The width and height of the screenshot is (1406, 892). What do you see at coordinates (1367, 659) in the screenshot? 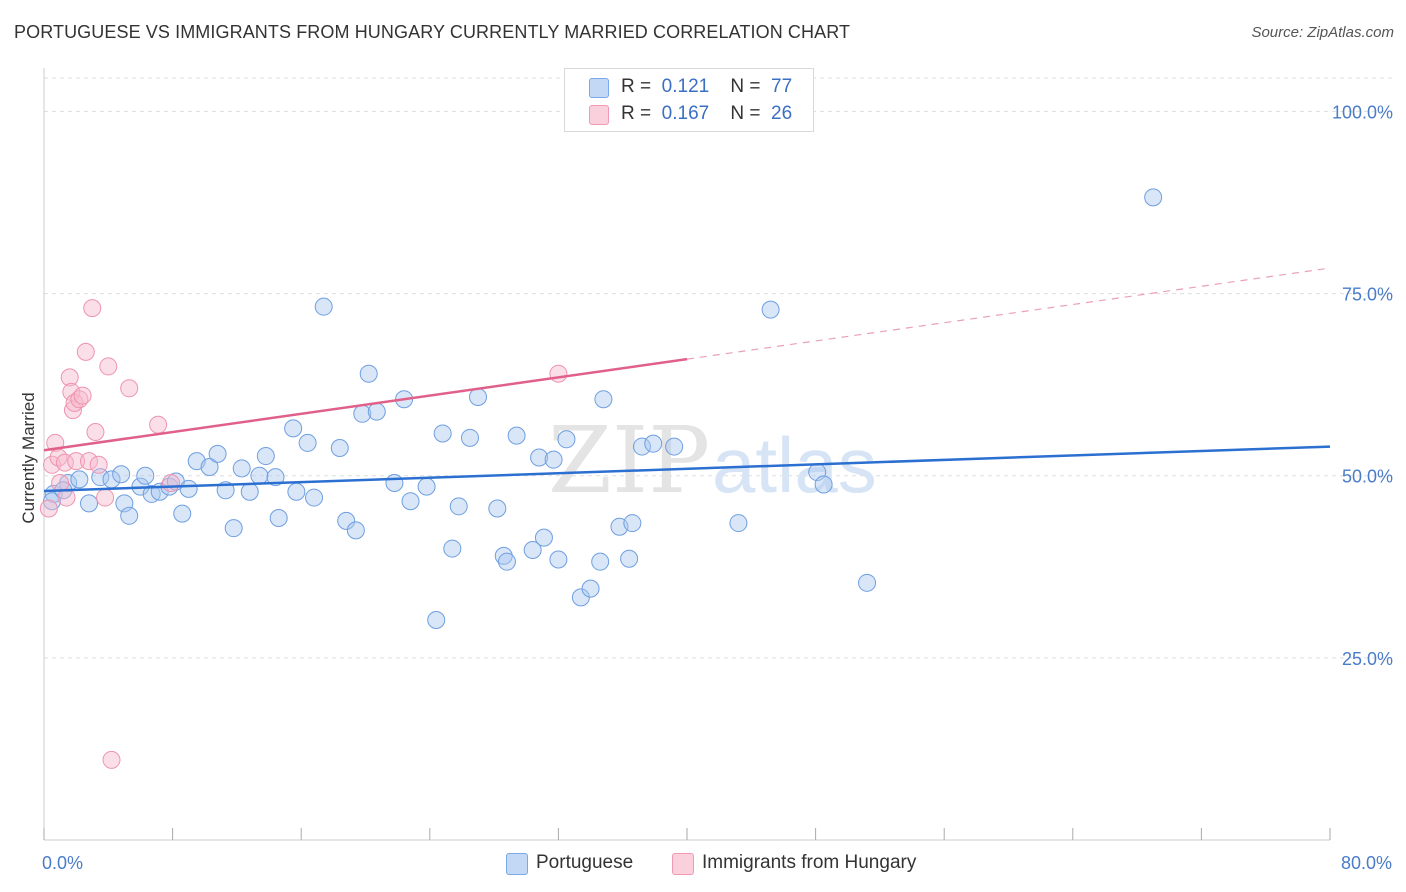
I see `y-tick-label: 25.0%` at bounding box center [1367, 659].